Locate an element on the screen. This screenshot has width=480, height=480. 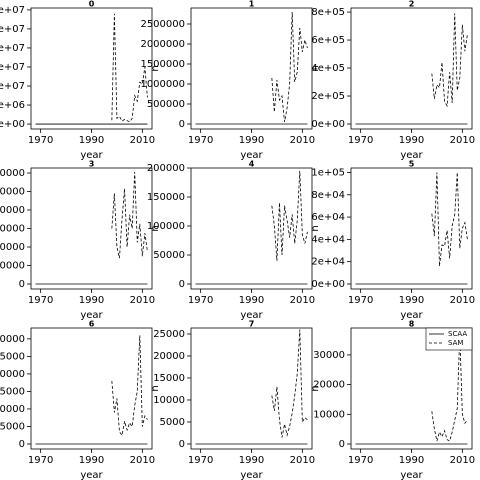
y-tick-label: 2e+05 is located at coordinates (328, 96).